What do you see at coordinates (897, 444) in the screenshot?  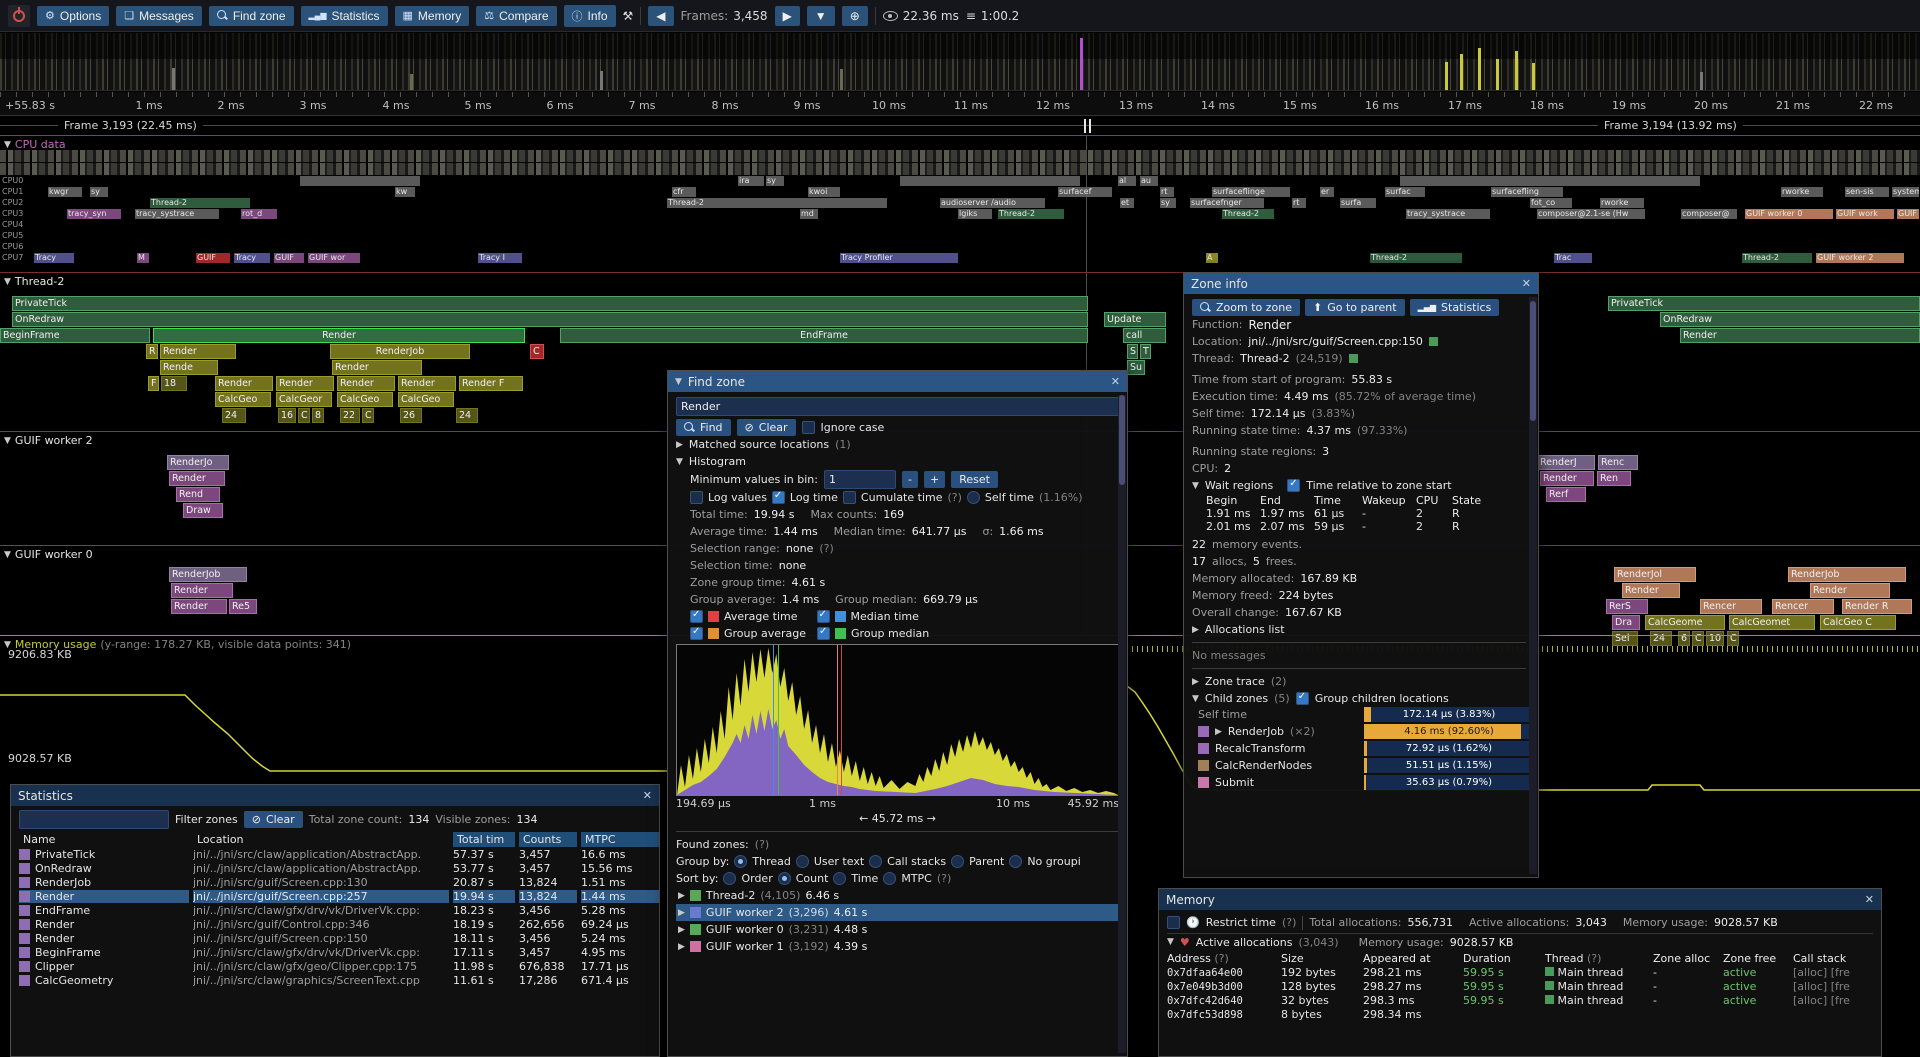 I see `matched-locations-expander: ▶ Matched source locations (1)` at bounding box center [897, 444].